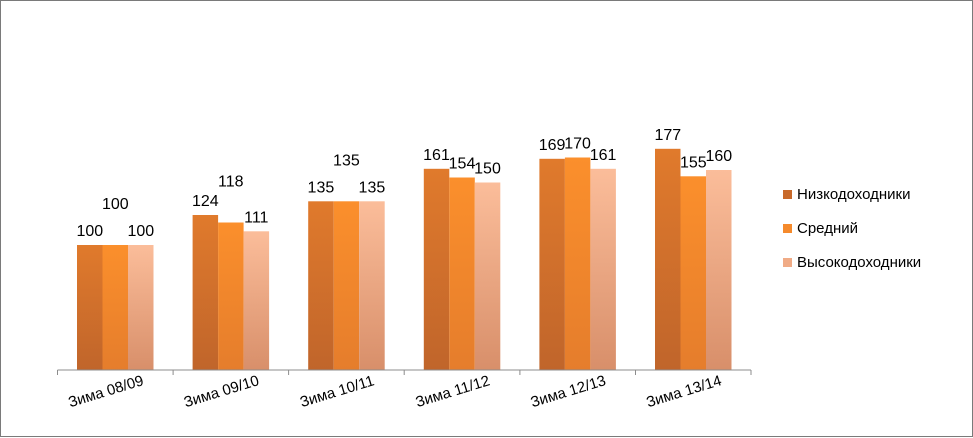 Image resolution: width=973 pixels, height=438 pixels. What do you see at coordinates (105, 391) in the screenshot?
I see `x-tick-label: Зима 08/09` at bounding box center [105, 391].